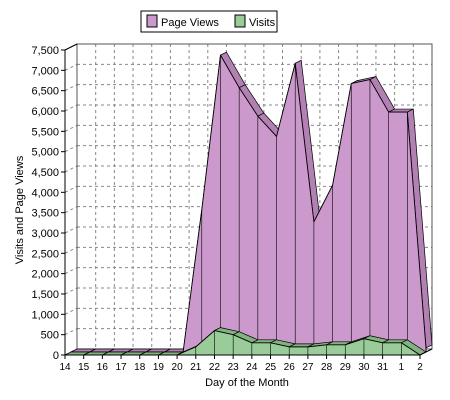  Describe the element at coordinates (84, 367) in the screenshot. I see `x-tick-label: 15` at that location.